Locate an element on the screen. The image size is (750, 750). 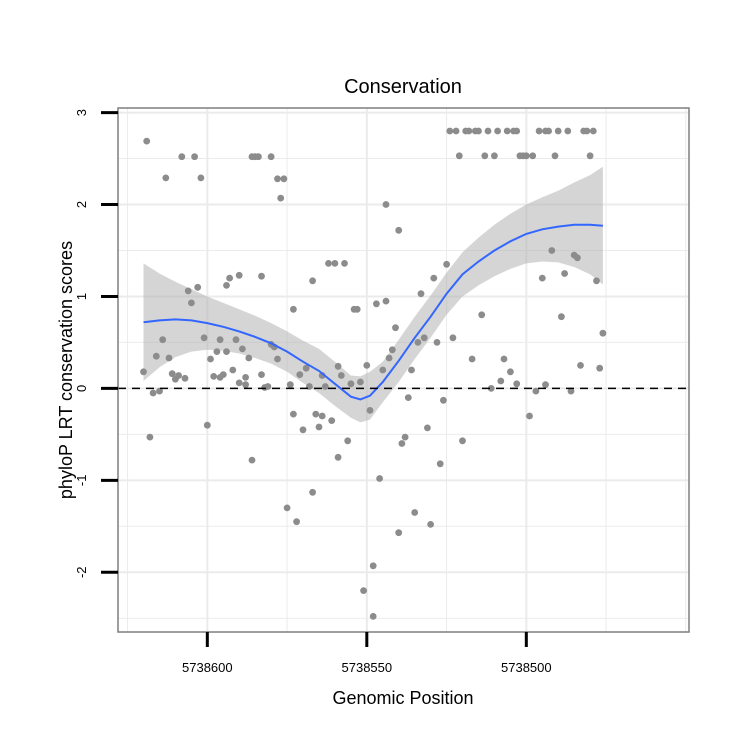
y-axis-label: phyloP LRT conservation scores is located at coordinates (66, 370).